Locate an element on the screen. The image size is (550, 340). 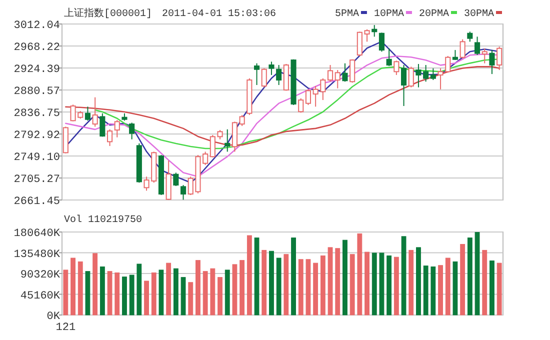
legend-label: 5PMA is located at coordinates (346, 14).